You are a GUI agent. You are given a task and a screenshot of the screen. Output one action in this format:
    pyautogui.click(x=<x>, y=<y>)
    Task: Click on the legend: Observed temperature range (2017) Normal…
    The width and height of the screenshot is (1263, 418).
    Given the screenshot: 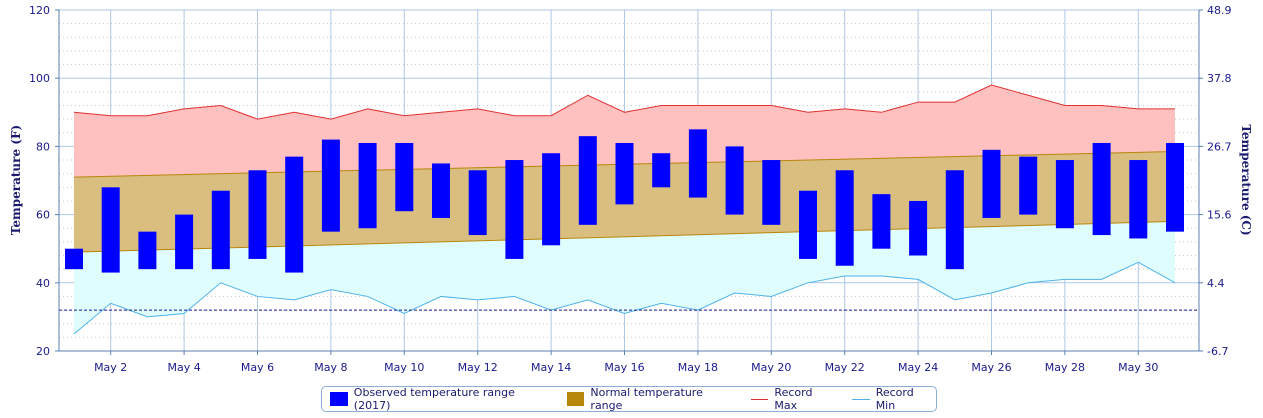 What is the action you would take?
    pyautogui.click(x=629, y=399)
    